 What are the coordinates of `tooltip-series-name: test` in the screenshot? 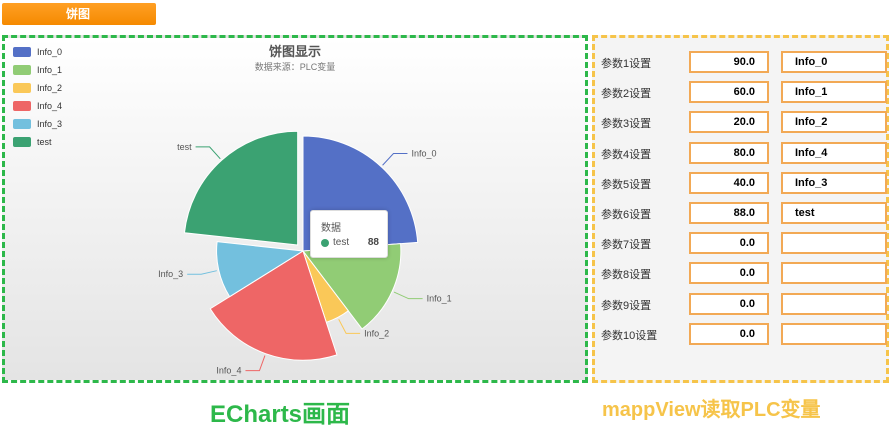 It's located at (341, 242).